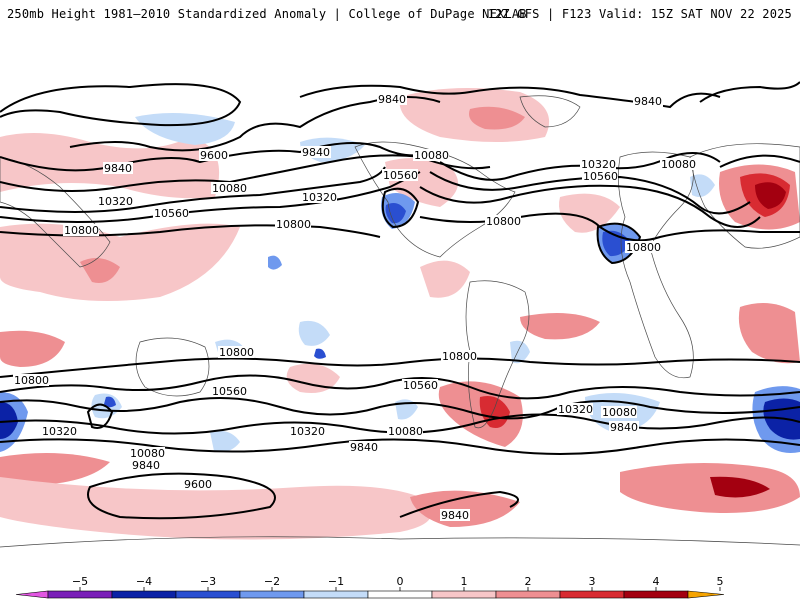  What do you see at coordinates (528, 581) in the screenshot?
I see `legend-tick-label: 2` at bounding box center [528, 581].